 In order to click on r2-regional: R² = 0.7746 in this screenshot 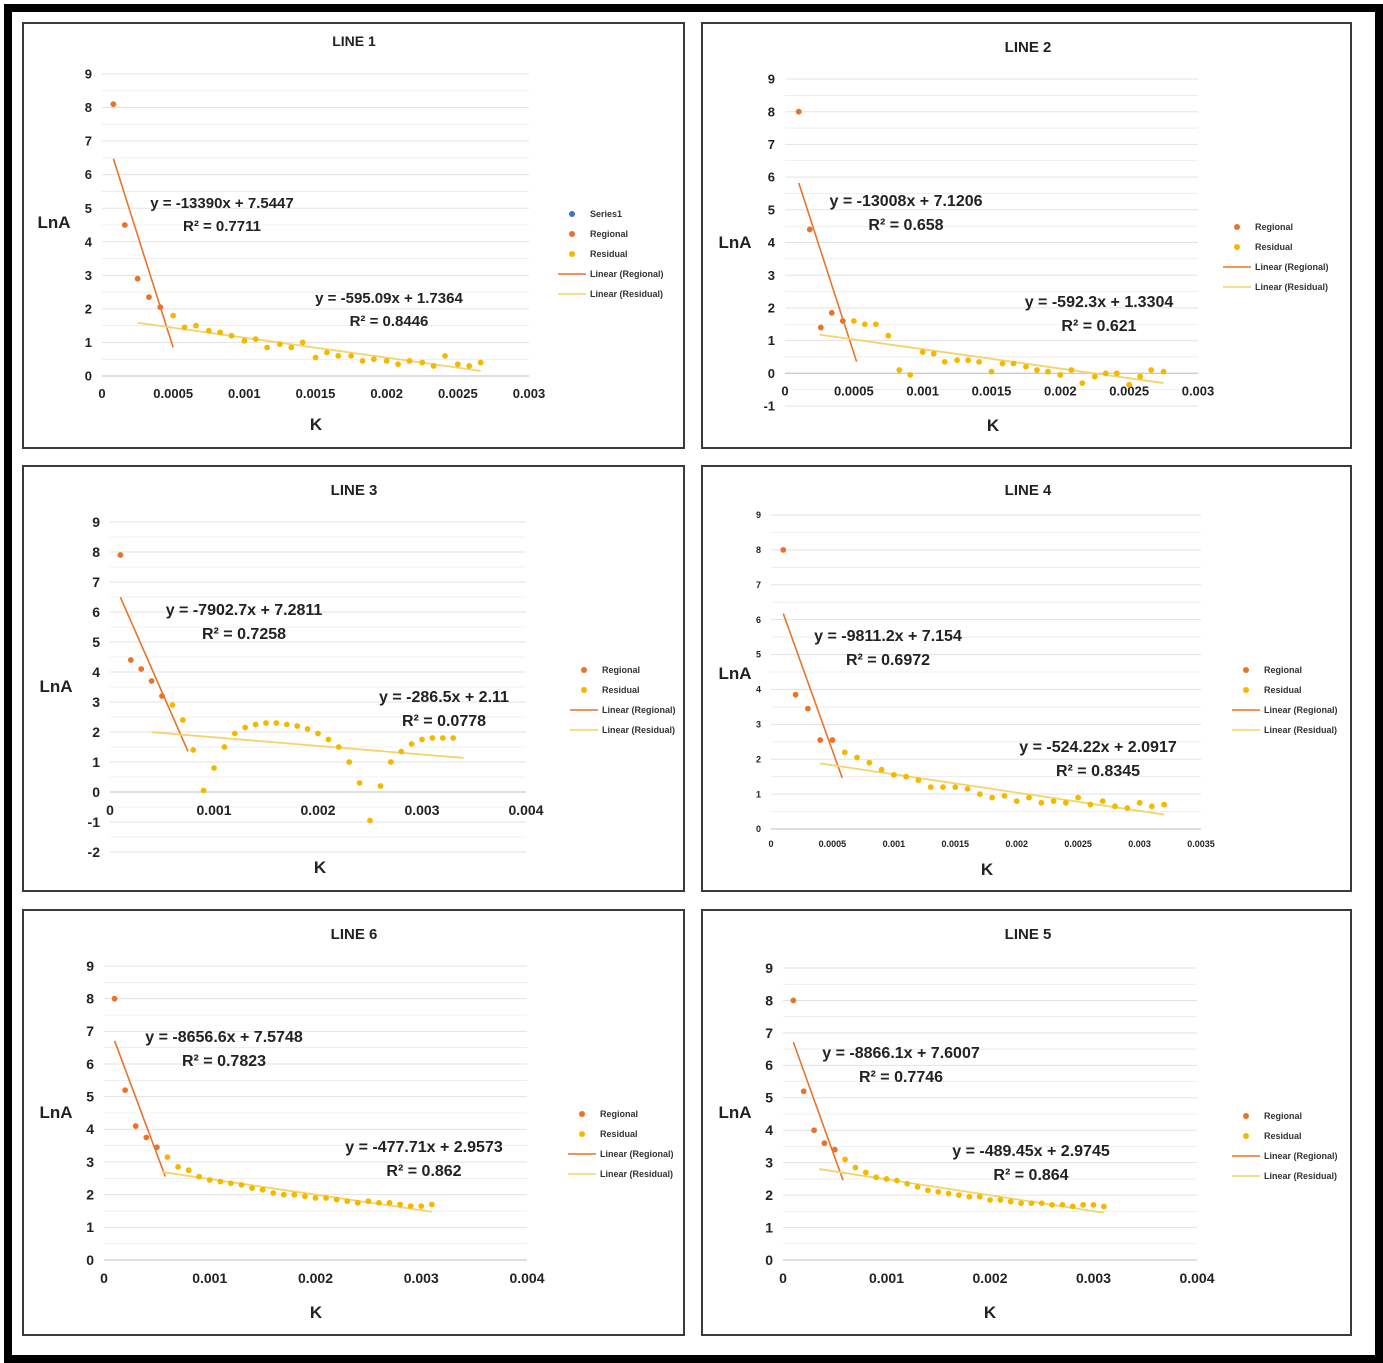, I will do `click(901, 1077)`.